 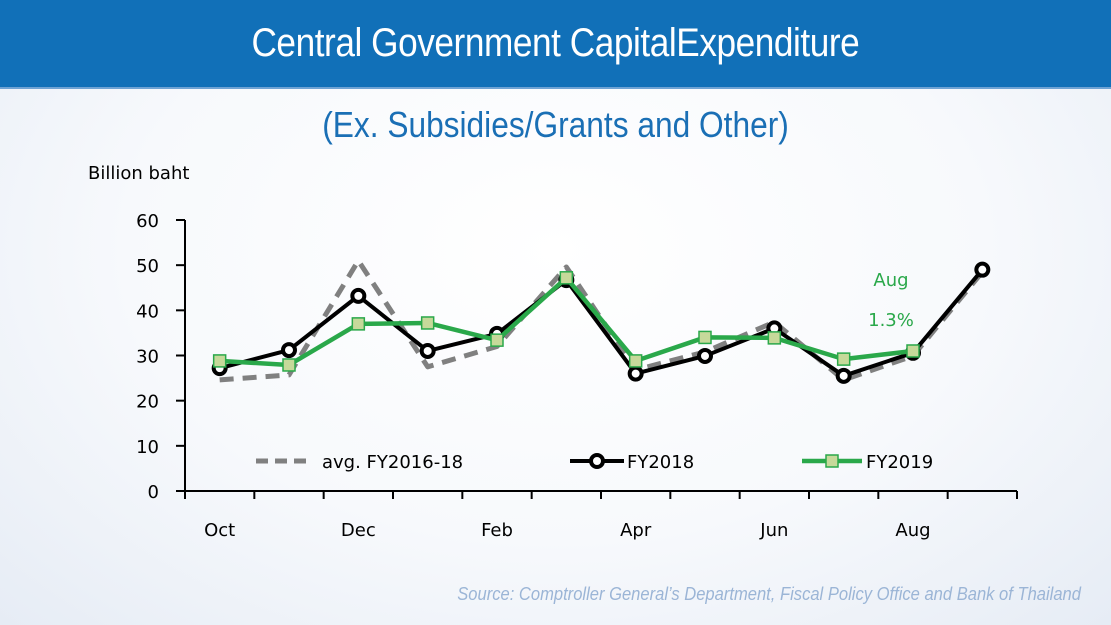 What do you see at coordinates (147, 311) in the screenshot?
I see `y-tick-label: 40` at bounding box center [147, 311].